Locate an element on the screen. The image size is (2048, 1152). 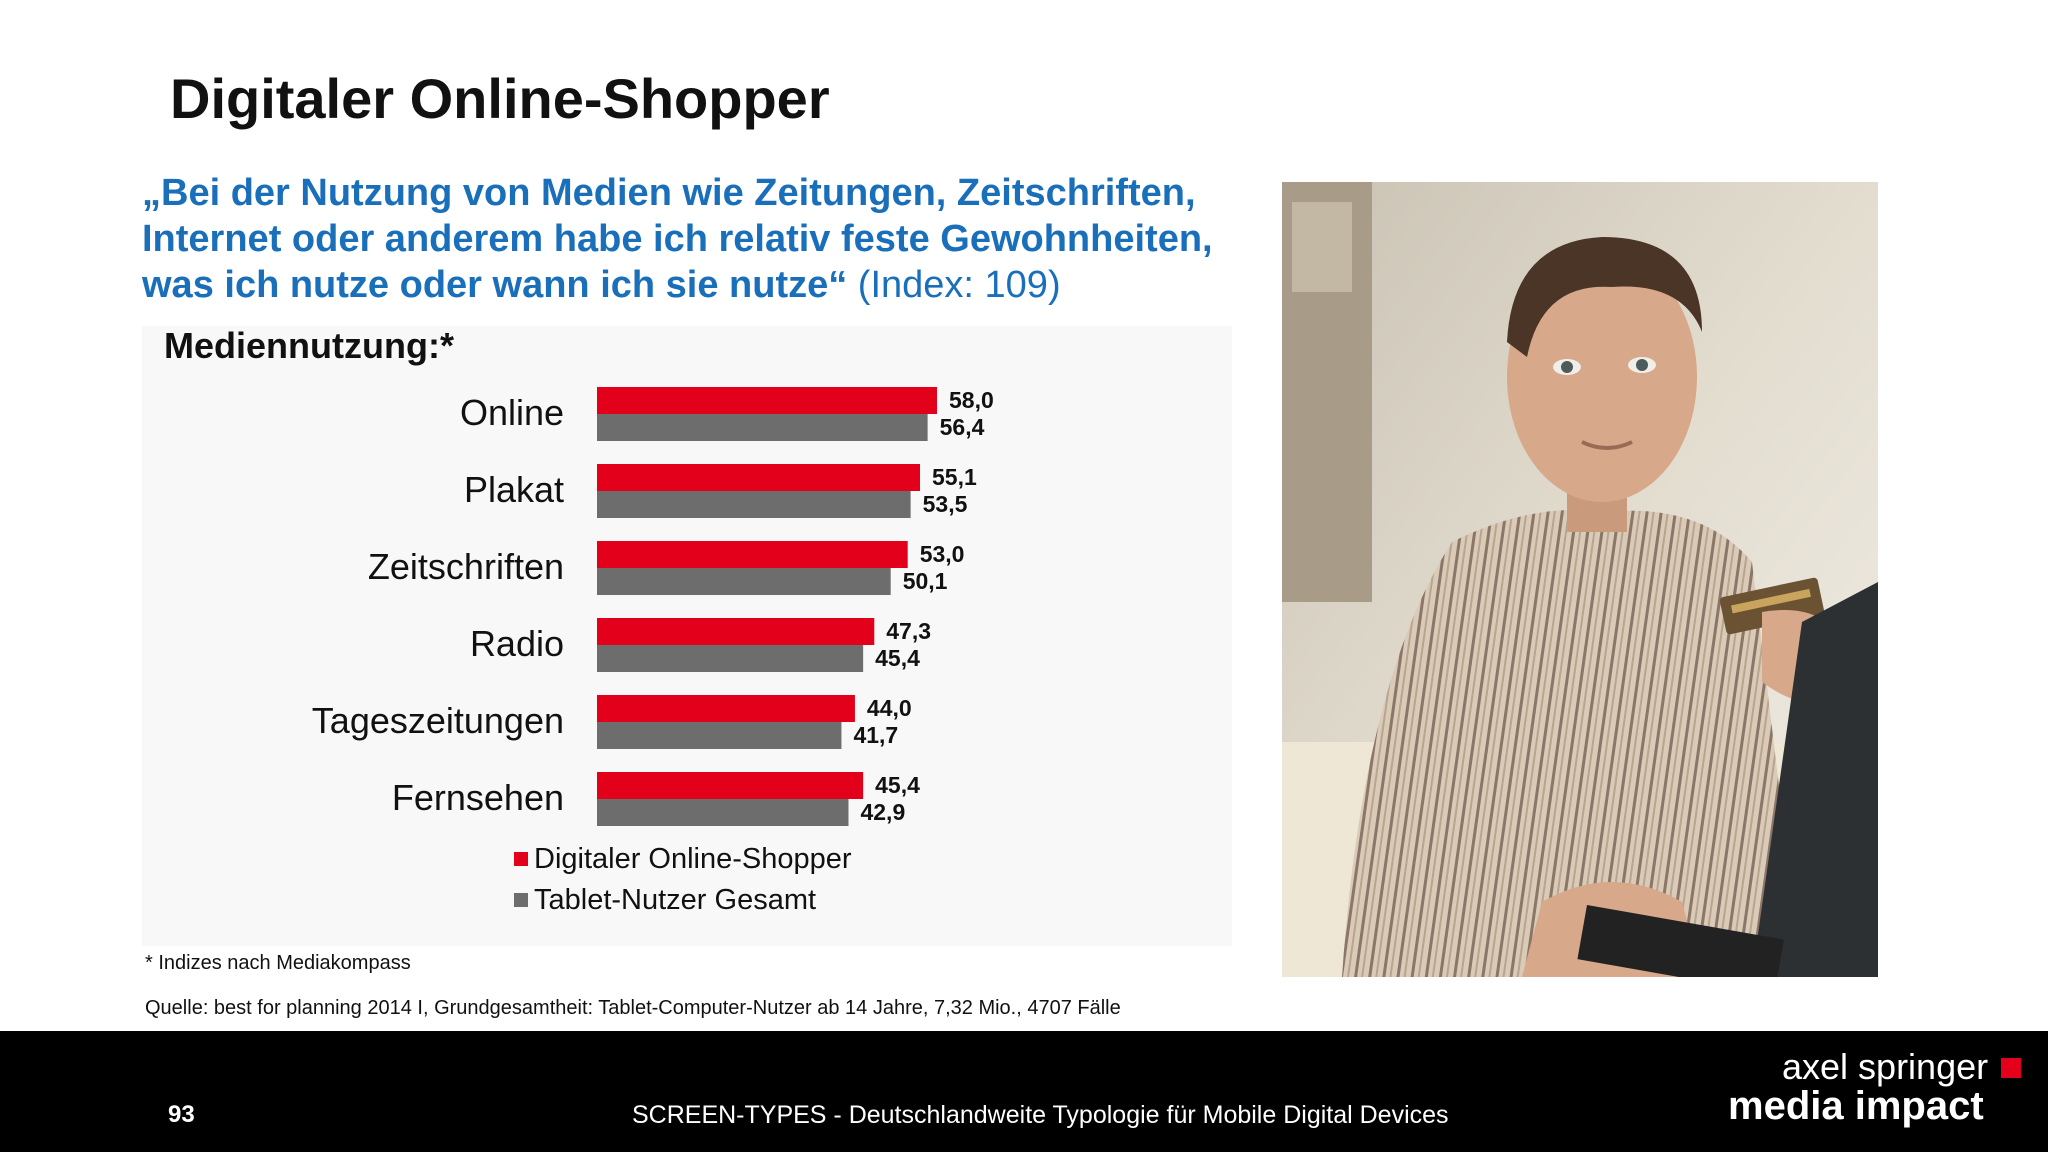
category-label: Online is located at coordinates (512, 412).